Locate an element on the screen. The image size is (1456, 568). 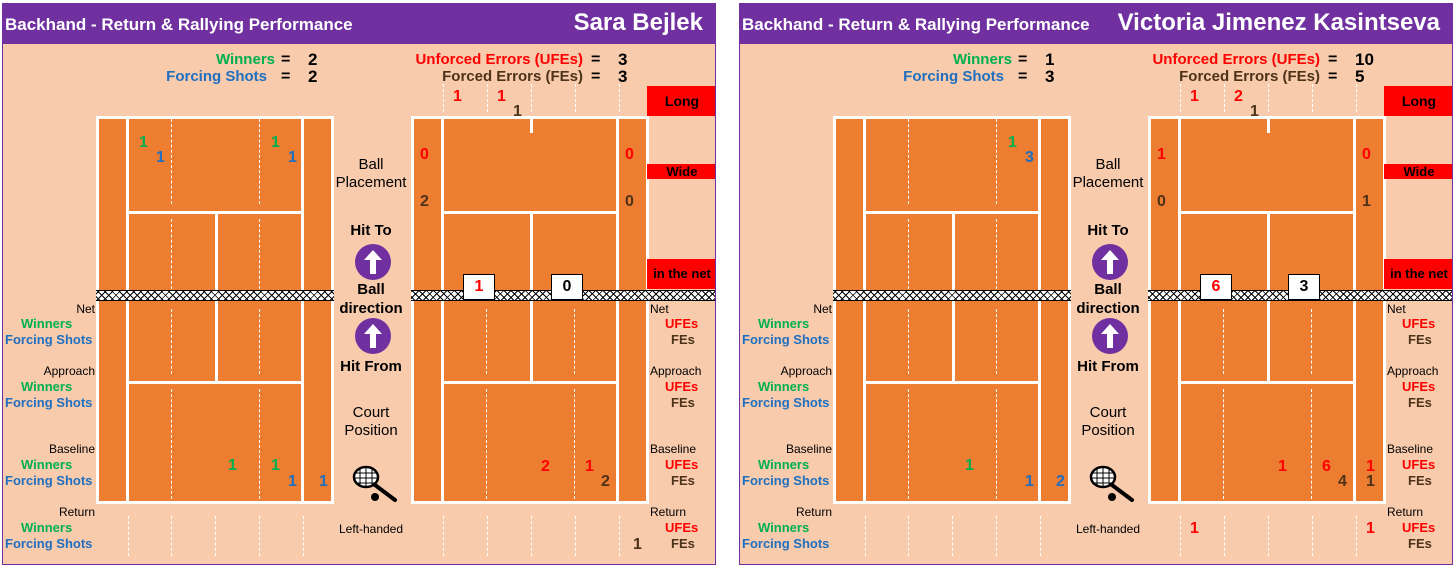
left-baseline-title: Baseline is located at coordinates (71, 449).